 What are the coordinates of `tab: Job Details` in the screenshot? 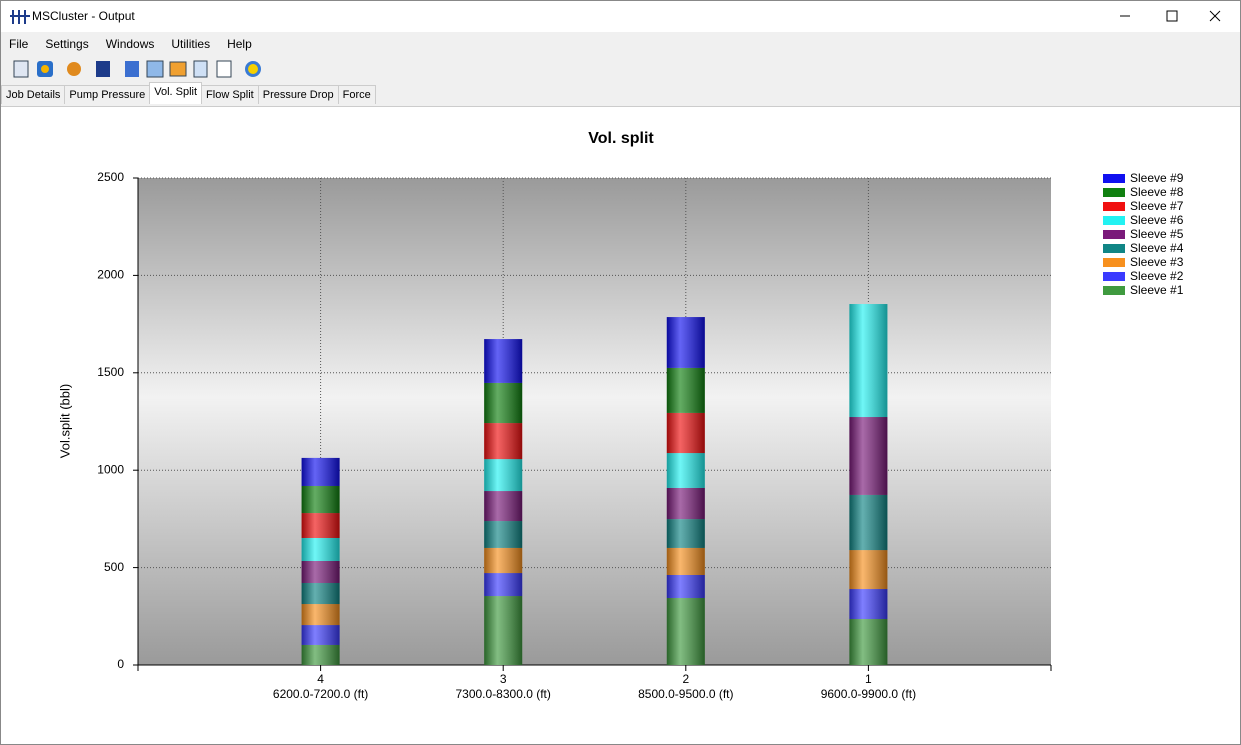 It's located at (33, 94).